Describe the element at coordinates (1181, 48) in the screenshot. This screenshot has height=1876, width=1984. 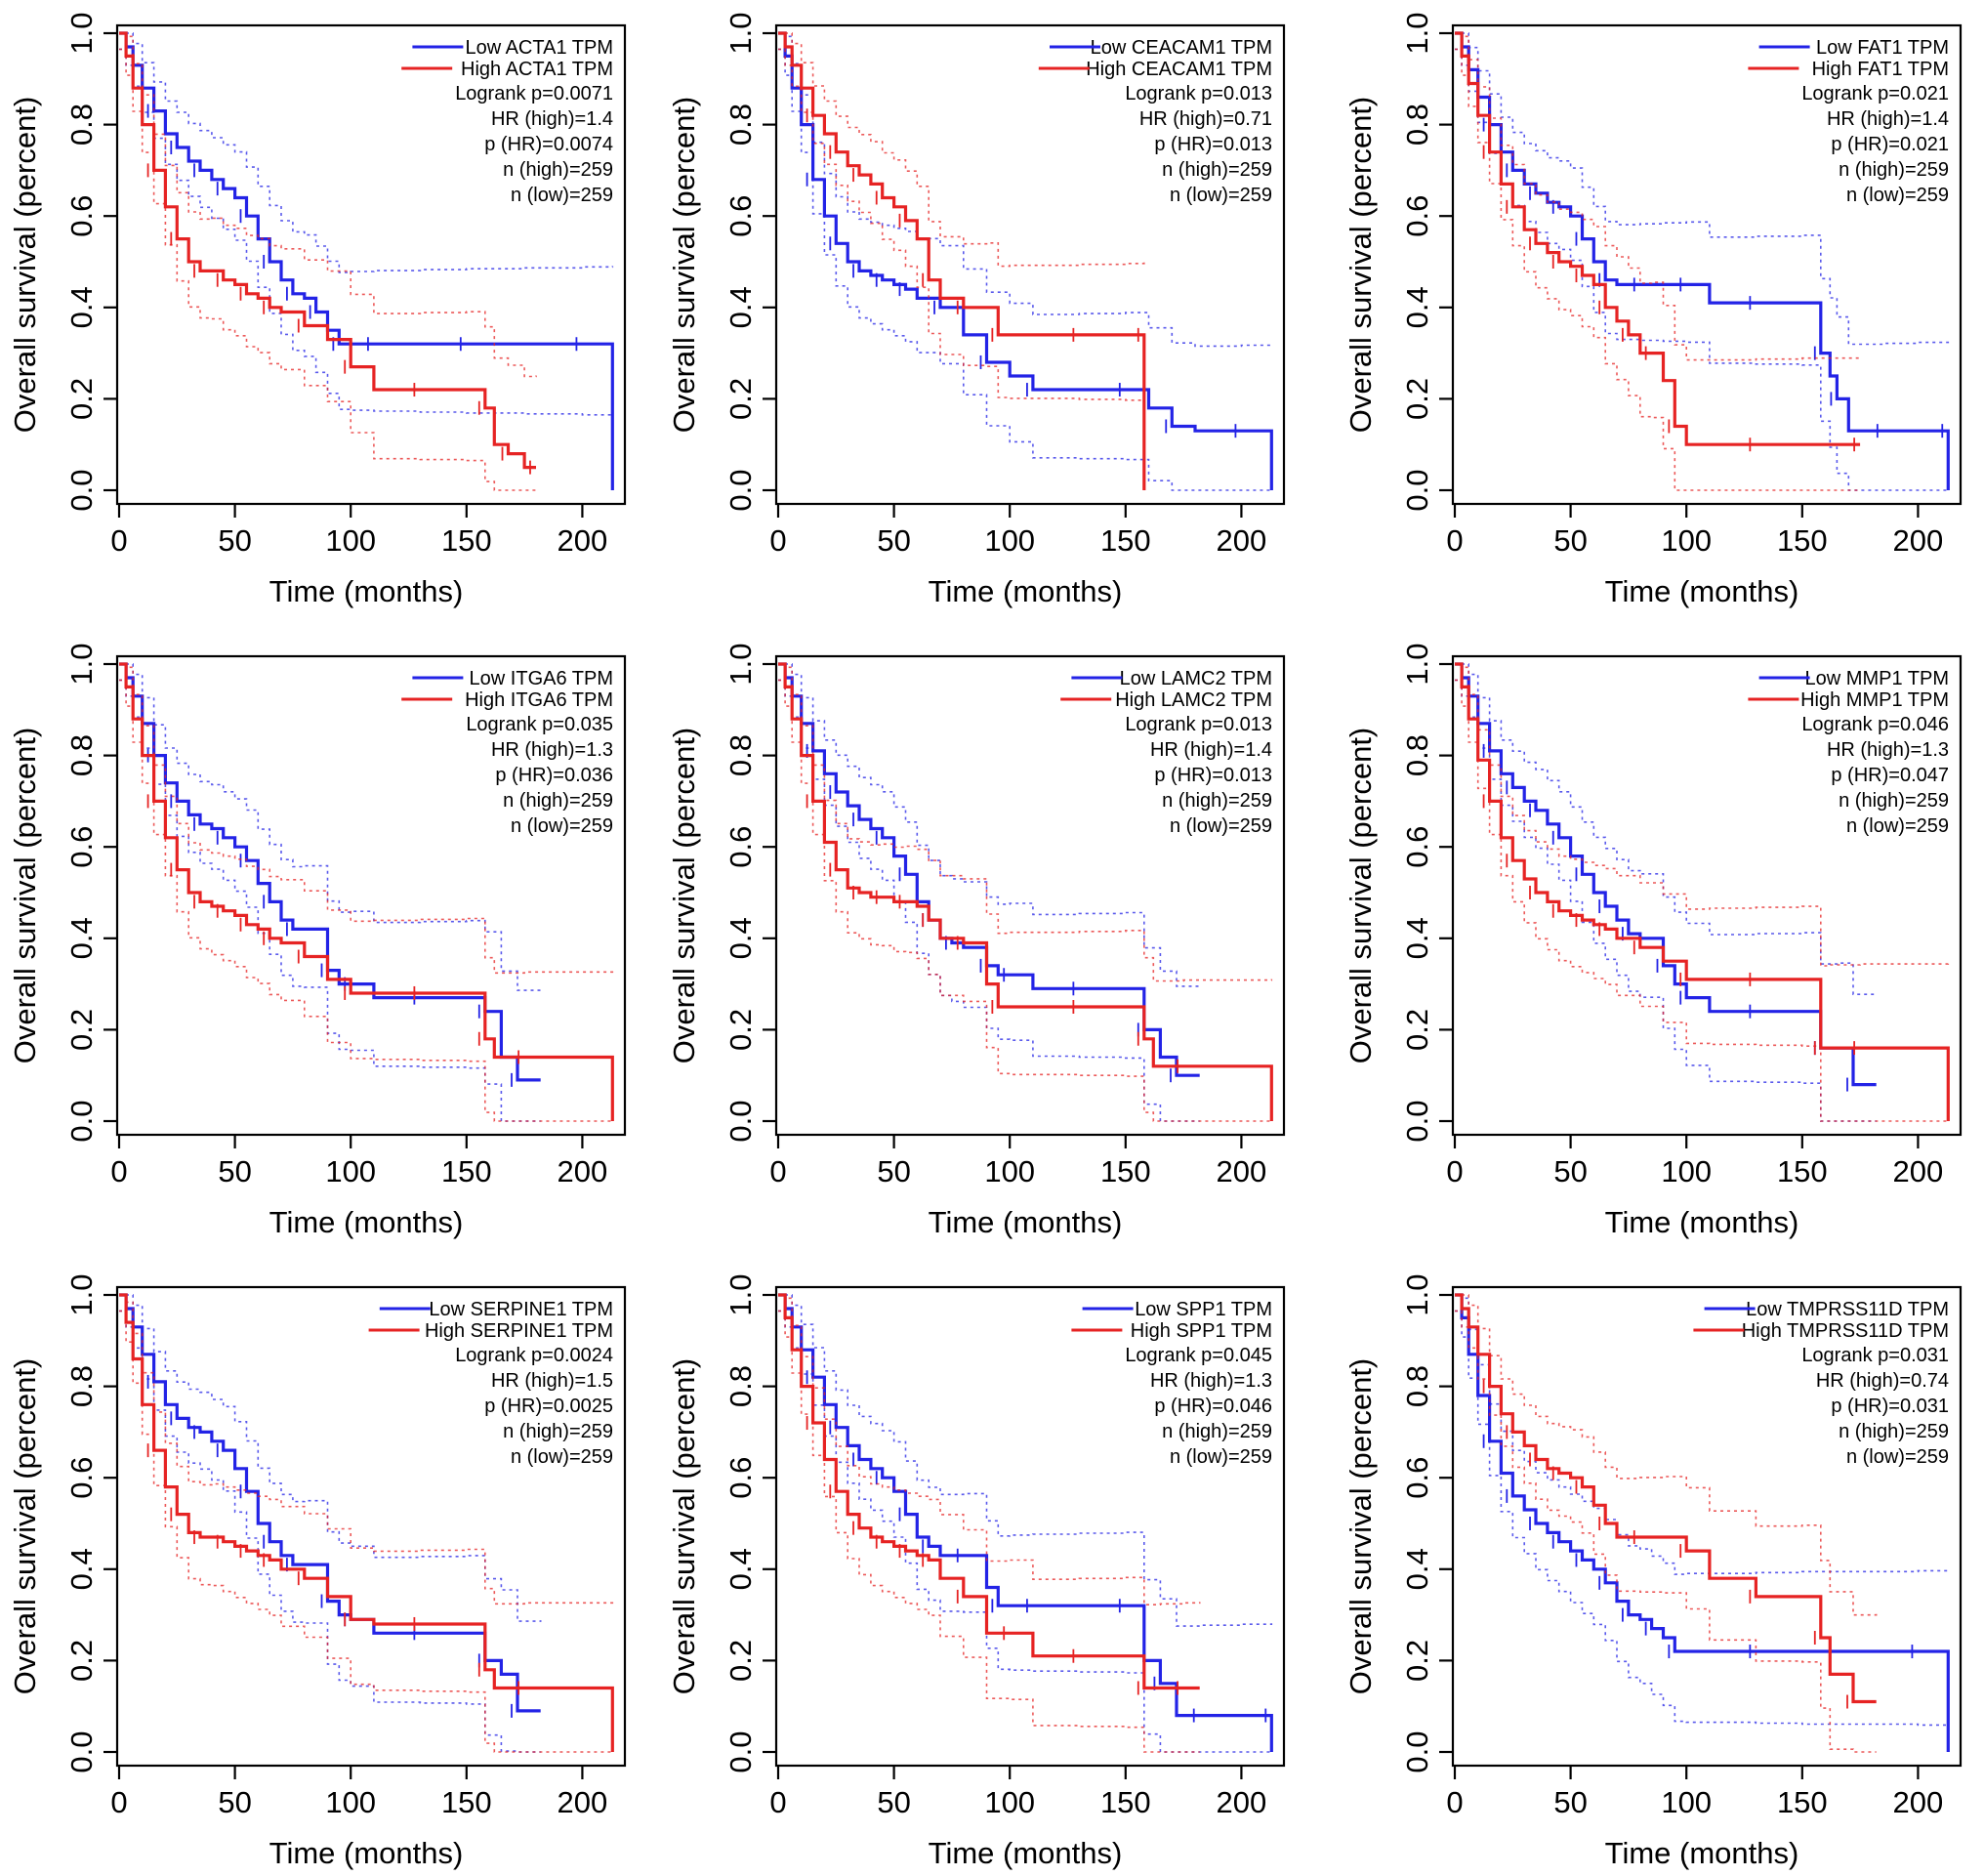
I see `legend-label: Low CEACAM1 TPM` at that location.